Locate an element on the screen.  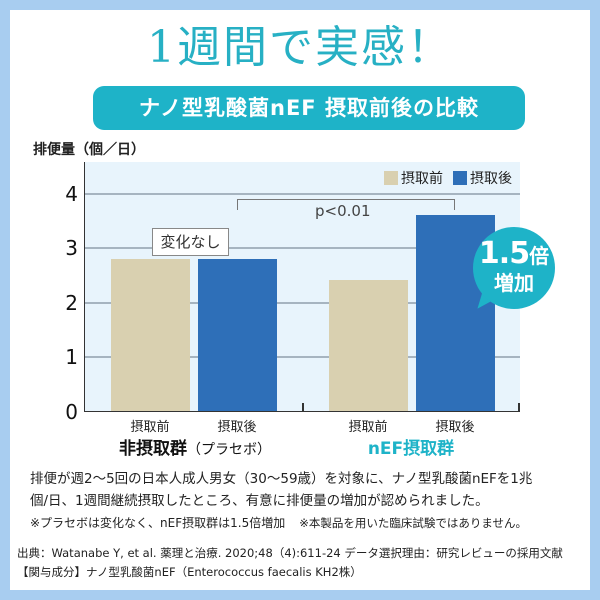
bar-placebo-before is located at coordinates (150, 335).